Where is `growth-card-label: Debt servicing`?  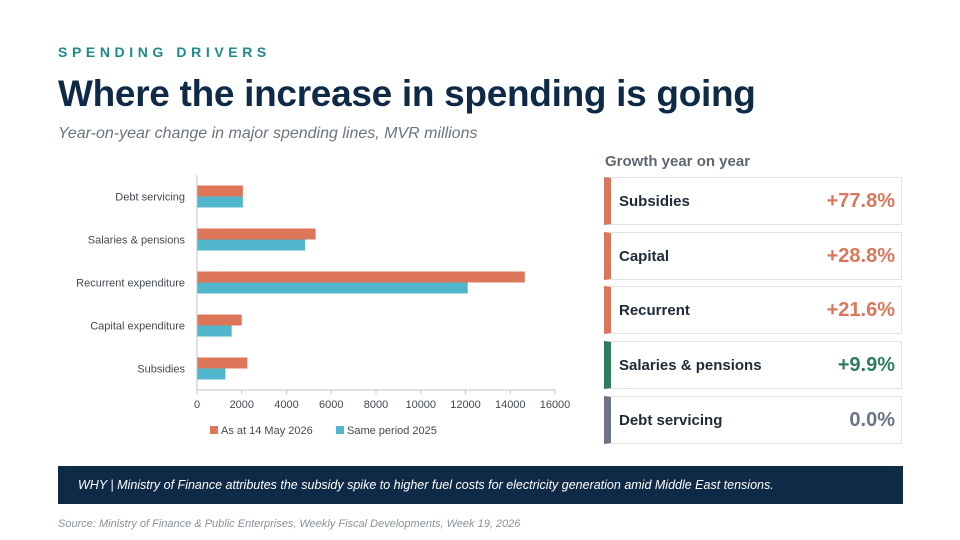 growth-card-label: Debt servicing is located at coordinates (671, 420).